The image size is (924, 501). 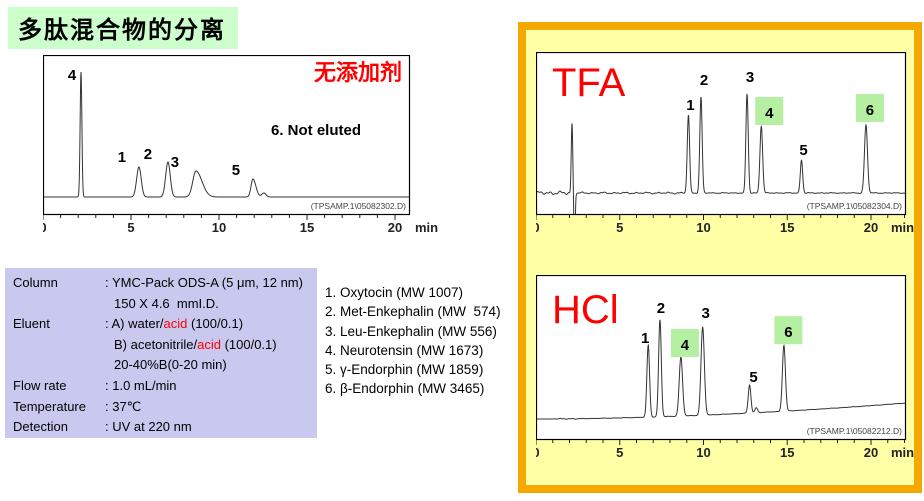 What do you see at coordinates (411, 331) in the screenshot?
I see `peptide-item-3: 3. Leu-Enkephalin (MW 556)` at bounding box center [411, 331].